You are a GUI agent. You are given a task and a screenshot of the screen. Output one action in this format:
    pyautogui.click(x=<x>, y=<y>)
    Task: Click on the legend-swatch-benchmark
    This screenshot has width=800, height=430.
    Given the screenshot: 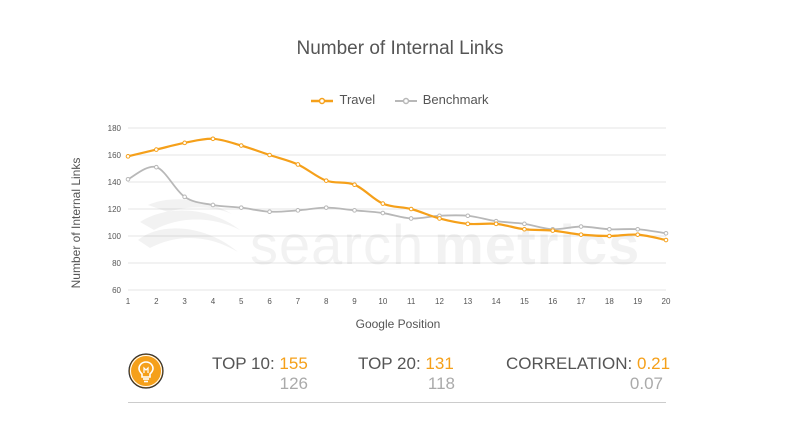 What is the action you would take?
    pyautogui.click(x=405, y=100)
    